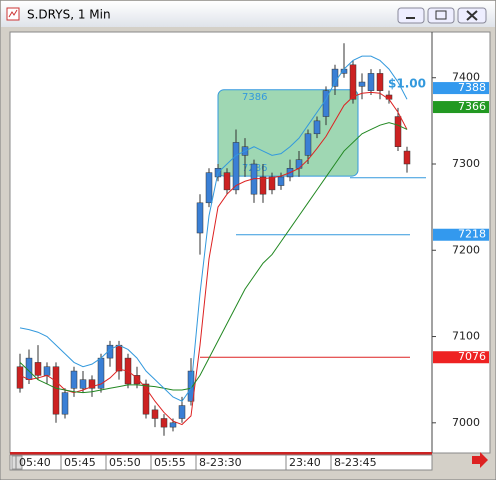 The image size is (496, 480). What do you see at coordinates (407, 83) in the screenshot?
I see `annotation: $1.00` at bounding box center [407, 83].